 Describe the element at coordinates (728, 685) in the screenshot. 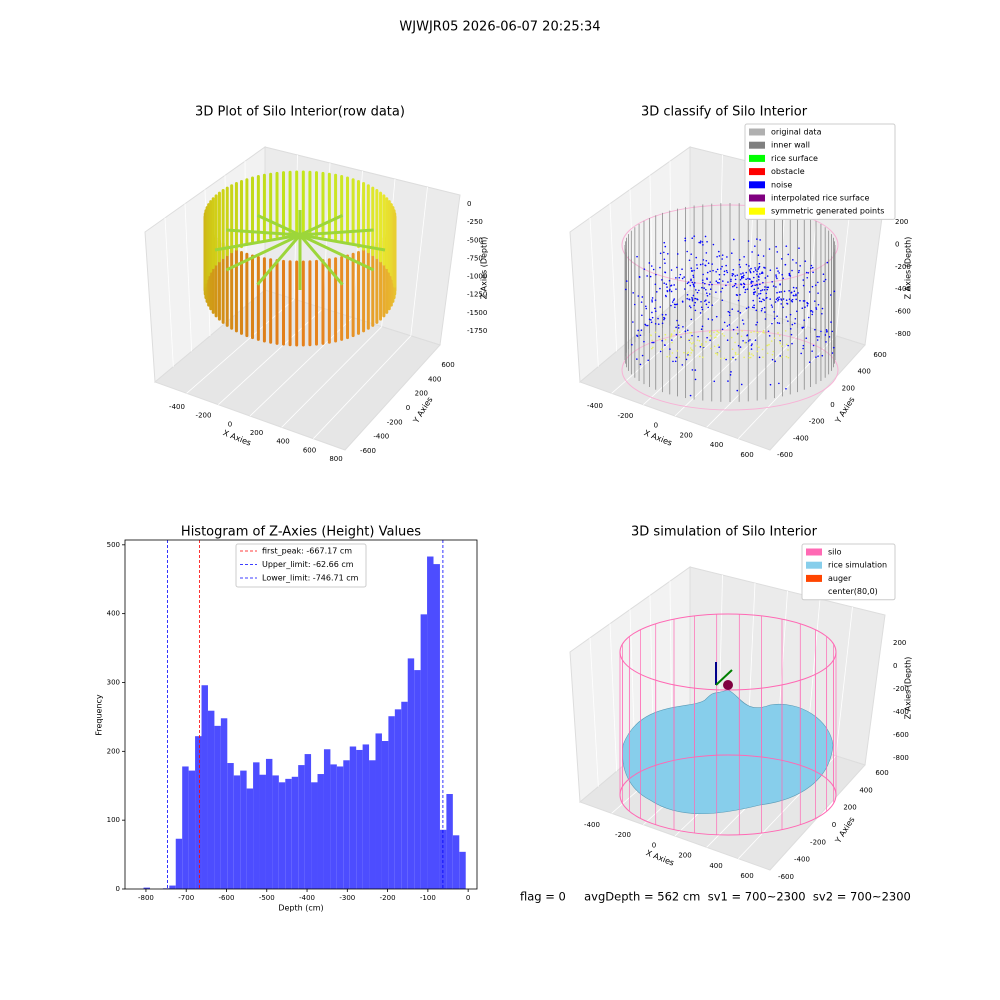

I see `auger` at that location.